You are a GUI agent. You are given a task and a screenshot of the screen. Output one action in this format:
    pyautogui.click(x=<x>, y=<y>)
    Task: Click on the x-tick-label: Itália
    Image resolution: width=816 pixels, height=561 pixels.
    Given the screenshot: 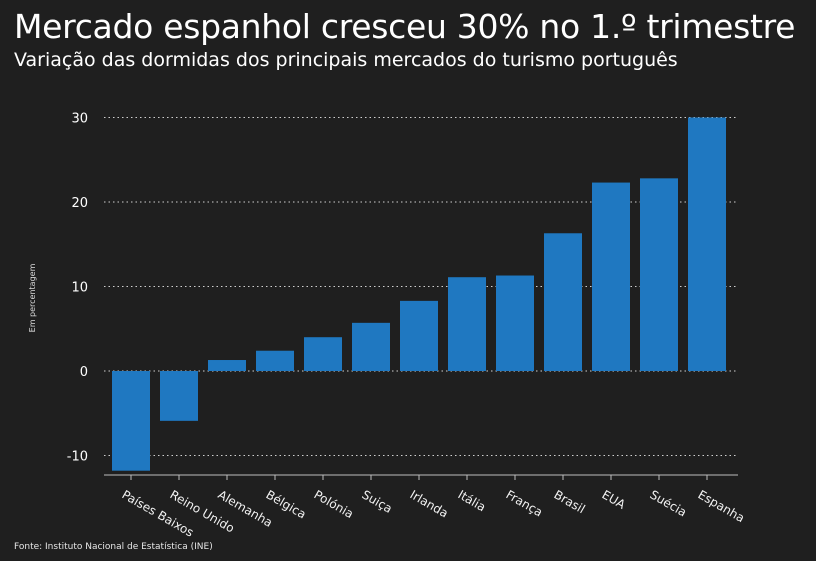 What is the action you would take?
    pyautogui.click(x=472, y=500)
    